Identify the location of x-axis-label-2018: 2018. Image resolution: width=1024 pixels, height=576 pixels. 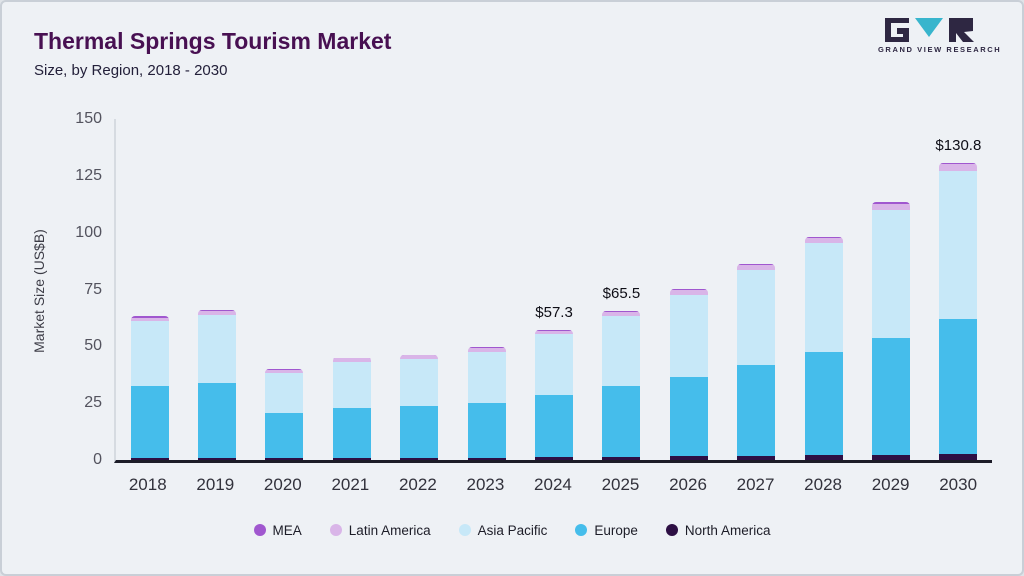
(147, 484).